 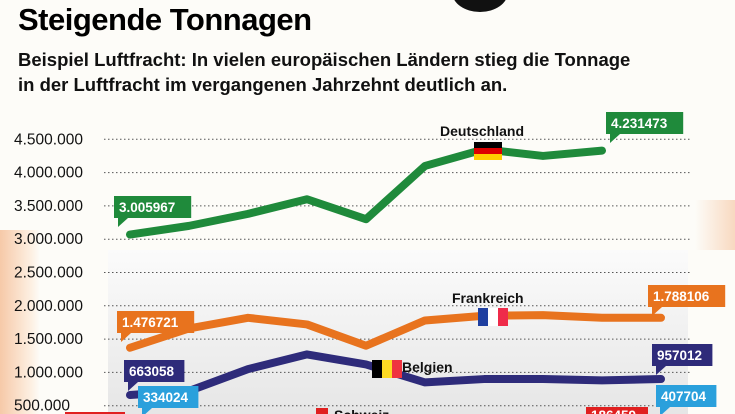 What do you see at coordinates (48, 206) in the screenshot?
I see `y-tick-label: 3.500.000` at bounding box center [48, 206].